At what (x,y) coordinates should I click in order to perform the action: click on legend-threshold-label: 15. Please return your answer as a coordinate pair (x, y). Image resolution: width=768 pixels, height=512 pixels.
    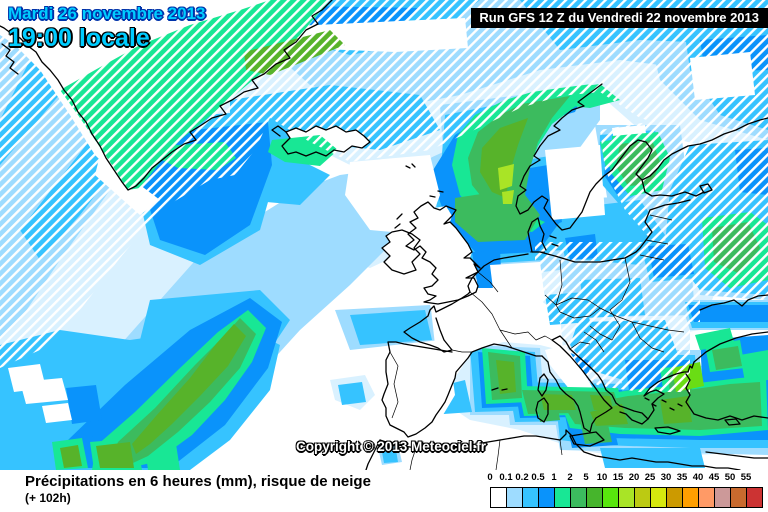
    Looking at the image, I should click on (618, 477).